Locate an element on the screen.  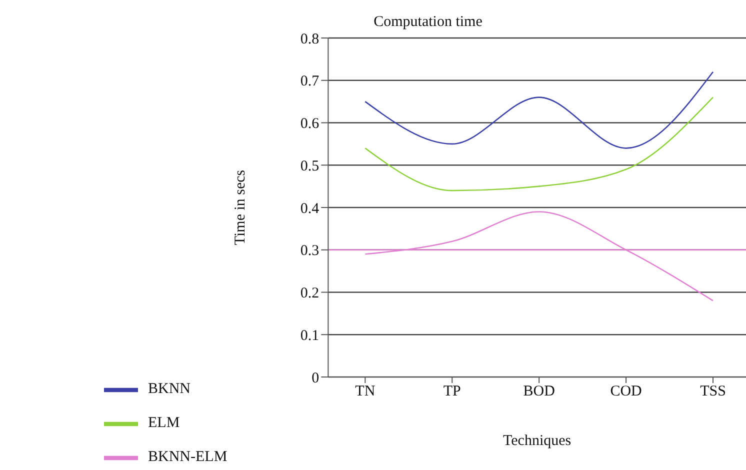
x-axis-title: Techniques is located at coordinates (537, 441).